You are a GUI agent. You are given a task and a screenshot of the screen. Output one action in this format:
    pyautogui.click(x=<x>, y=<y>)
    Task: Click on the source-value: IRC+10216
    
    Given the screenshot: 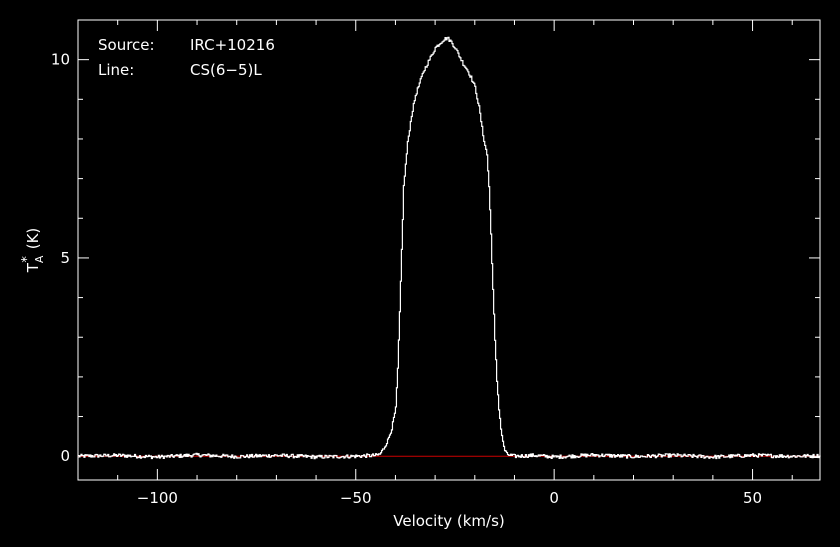 What is the action you would take?
    pyautogui.click(x=232, y=45)
    